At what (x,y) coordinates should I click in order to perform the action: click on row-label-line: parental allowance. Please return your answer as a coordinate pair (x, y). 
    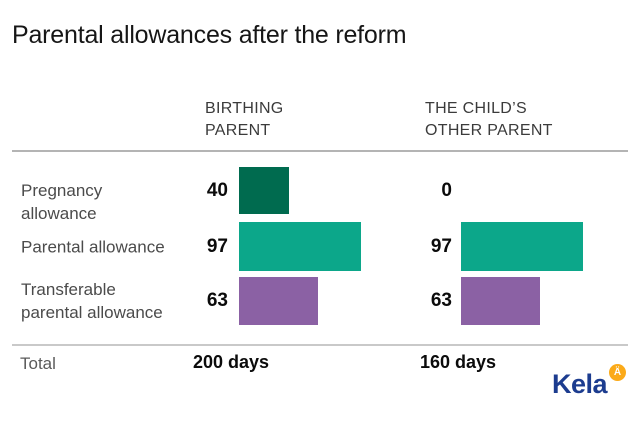
    Looking at the image, I should click on (92, 312).